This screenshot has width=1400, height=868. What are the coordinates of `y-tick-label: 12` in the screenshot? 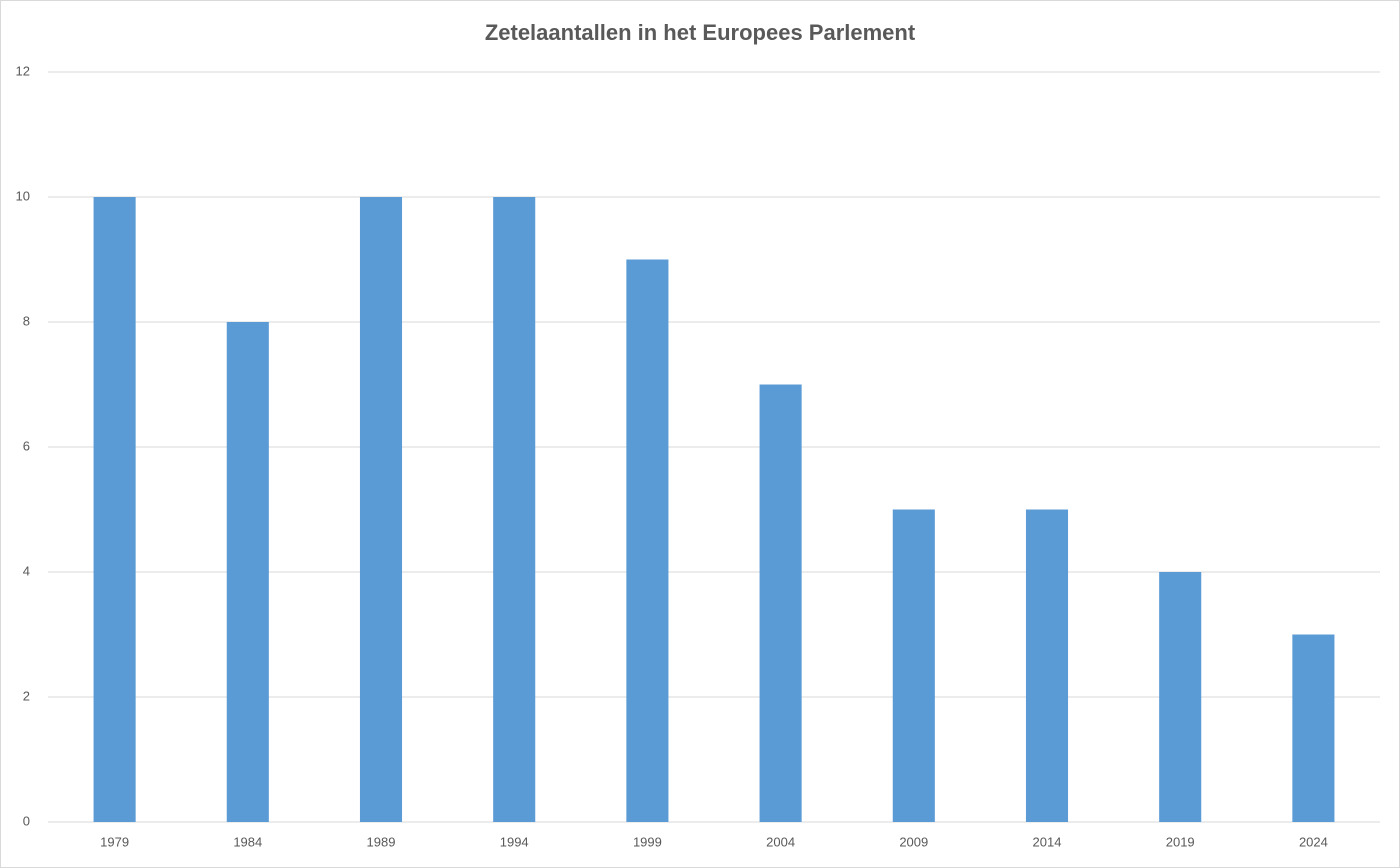 It's located at (23, 70).